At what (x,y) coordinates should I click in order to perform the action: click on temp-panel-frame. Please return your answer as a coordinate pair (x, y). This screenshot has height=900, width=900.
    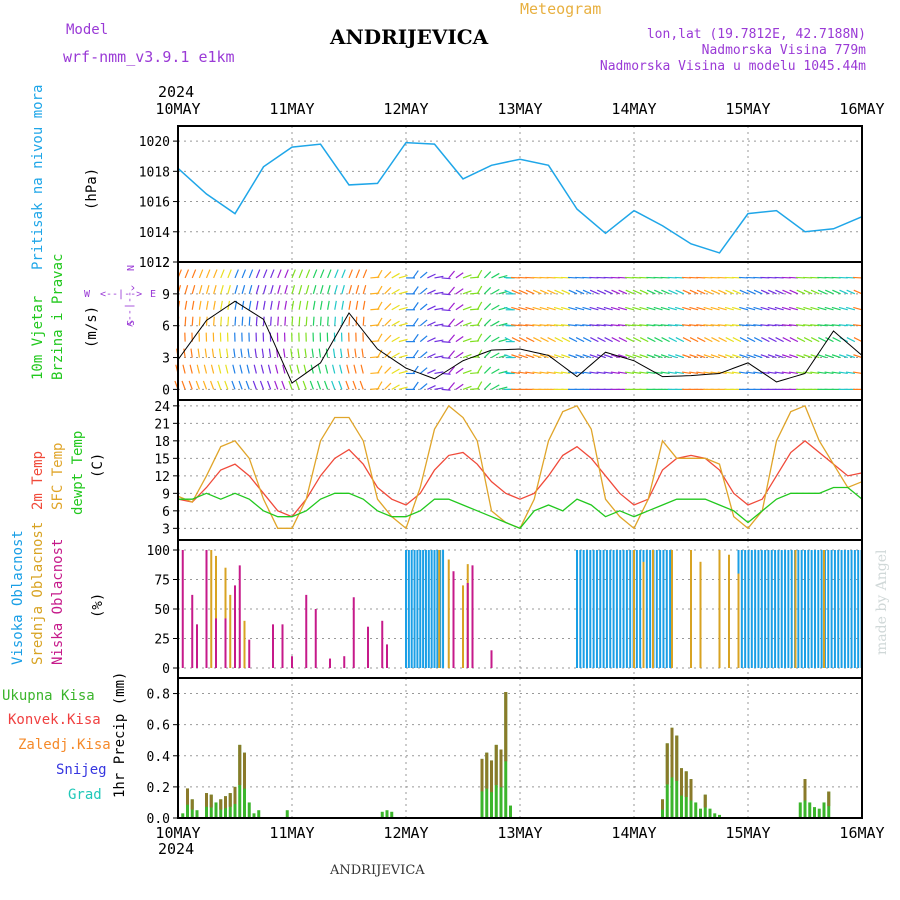
    Looking at the image, I should click on (520, 470).